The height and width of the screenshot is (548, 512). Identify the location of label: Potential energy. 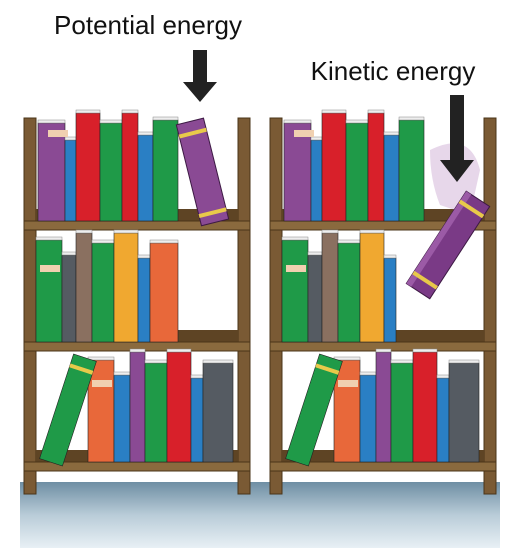
(148, 25).